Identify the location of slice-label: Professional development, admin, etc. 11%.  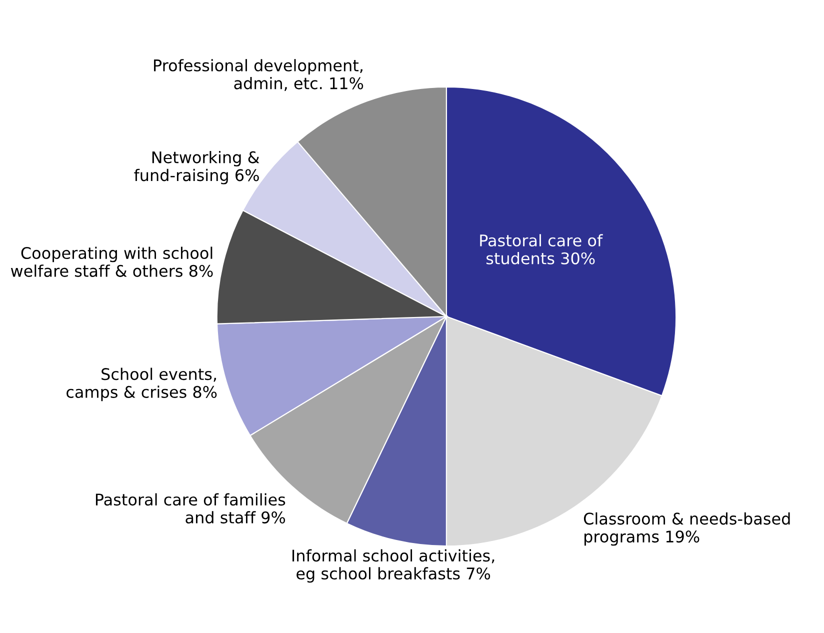
(259, 75).